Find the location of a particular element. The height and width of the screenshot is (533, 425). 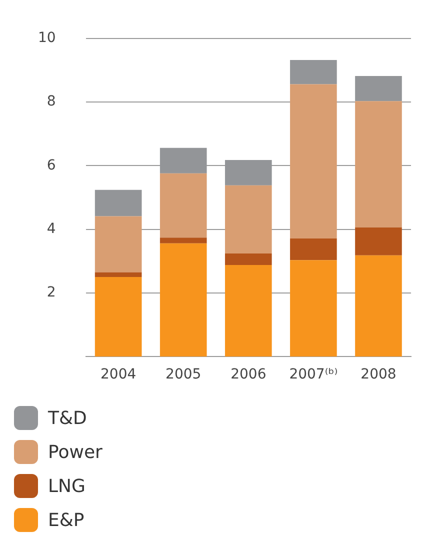

x-tick-label: 2006 is located at coordinates (248, 374).